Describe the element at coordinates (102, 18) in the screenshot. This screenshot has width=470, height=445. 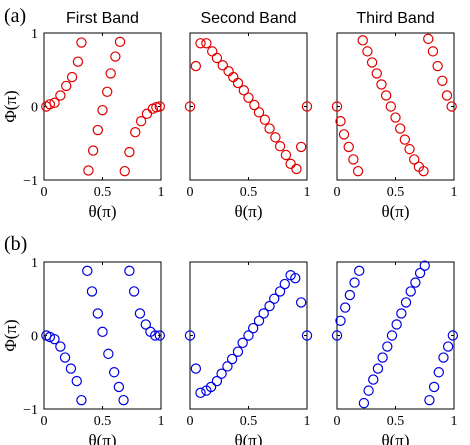
I see `chart-title: First Band` at that location.